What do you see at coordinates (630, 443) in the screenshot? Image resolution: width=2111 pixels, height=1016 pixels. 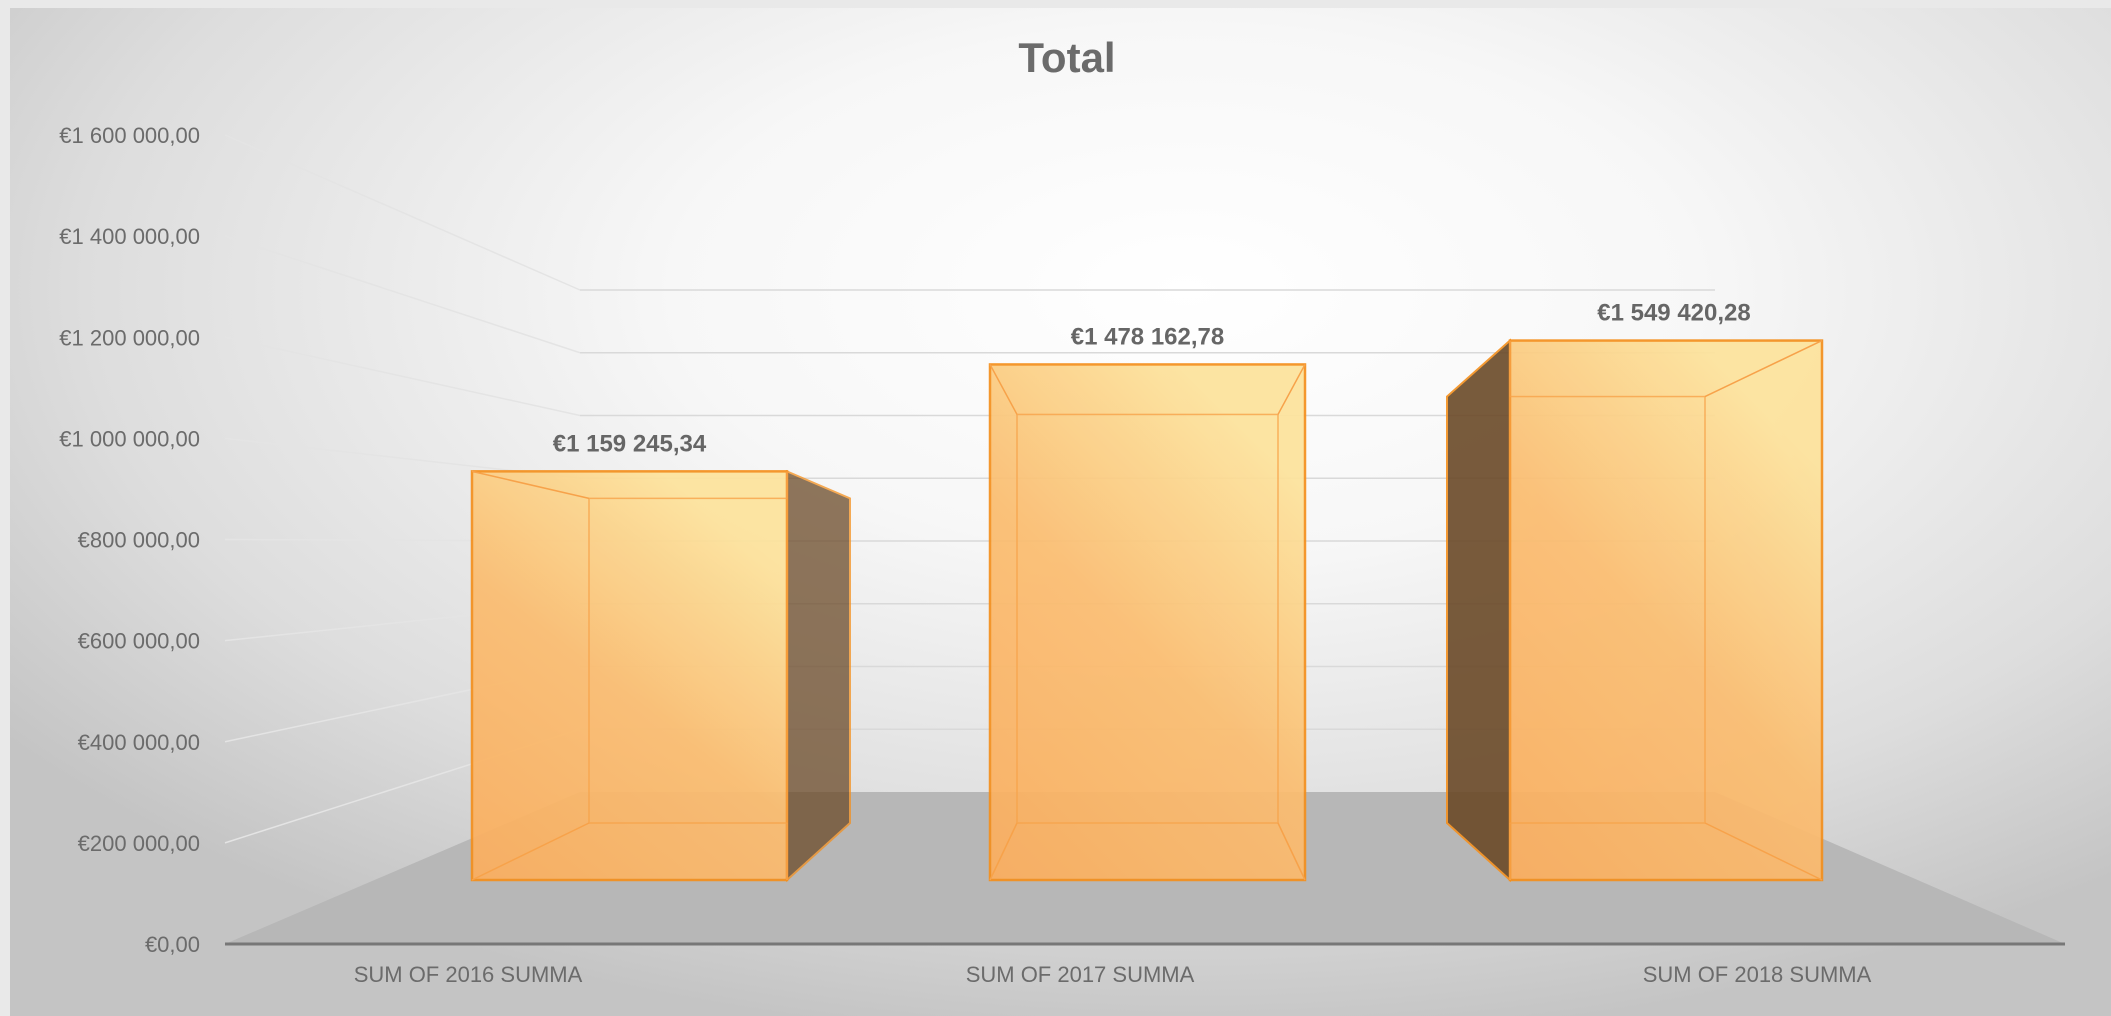 I see `data-label: €1 159 245,34` at bounding box center [630, 443].